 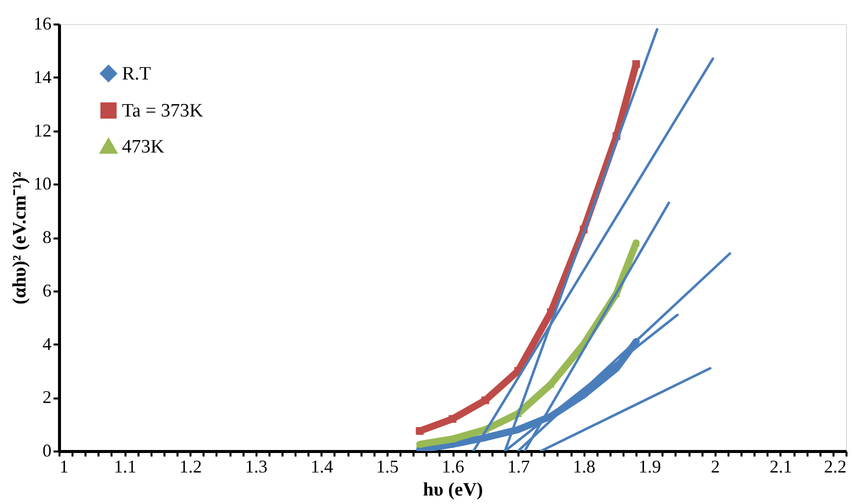 I want to click on x-tick-label: 1.3, so click(x=256, y=466).